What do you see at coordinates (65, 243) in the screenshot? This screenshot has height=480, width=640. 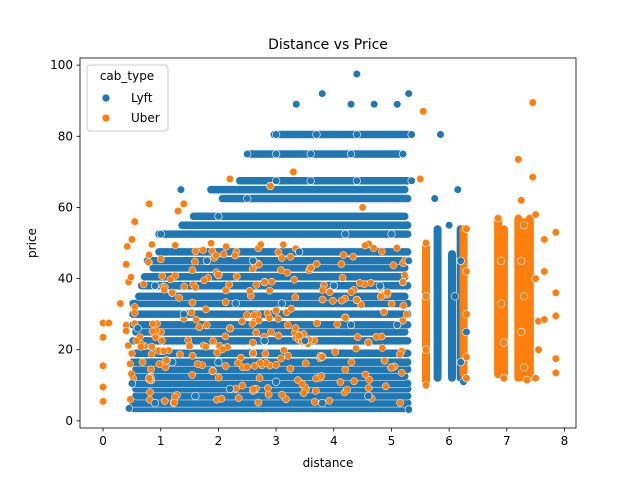 I see `y-axis-ticks: 0 20 40 60 80 100` at bounding box center [65, 243].